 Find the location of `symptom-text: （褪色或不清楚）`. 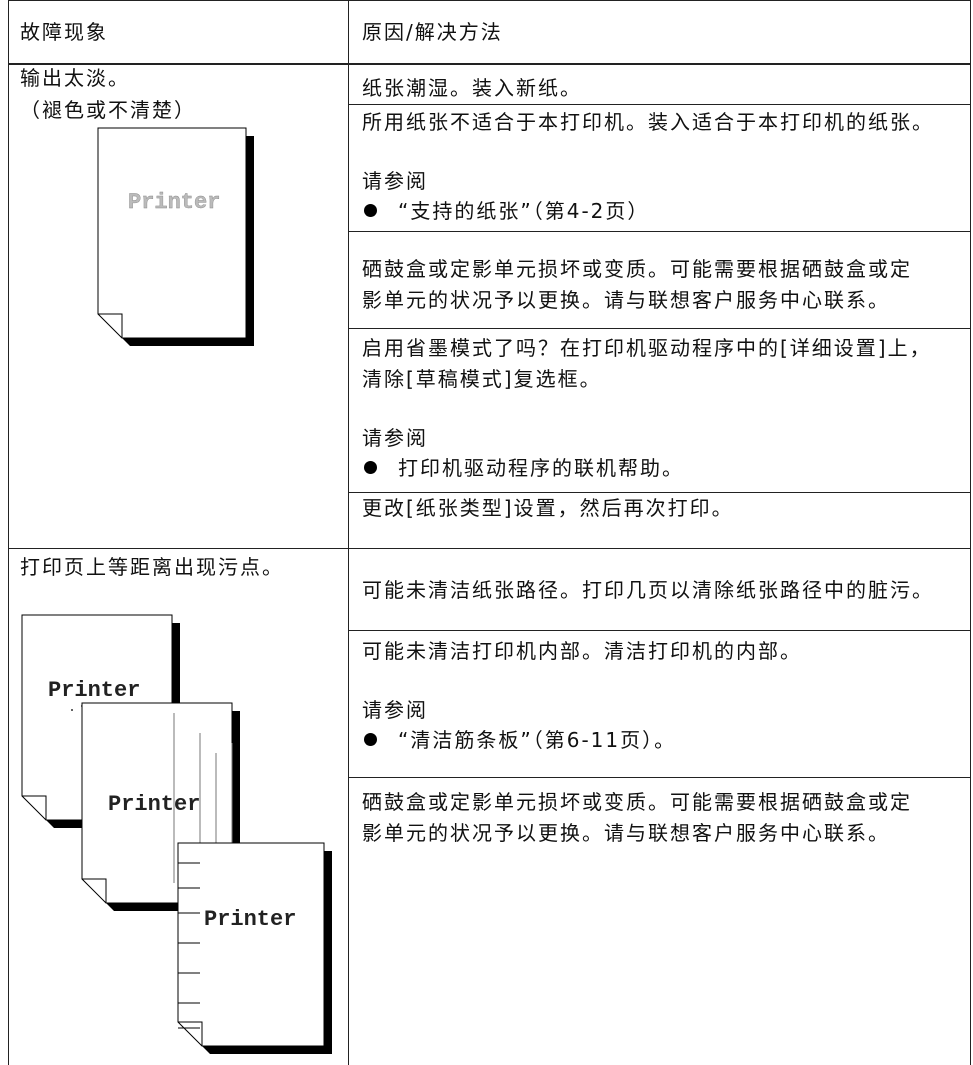

symptom-text: （褪色或不清楚） is located at coordinates (108, 110).